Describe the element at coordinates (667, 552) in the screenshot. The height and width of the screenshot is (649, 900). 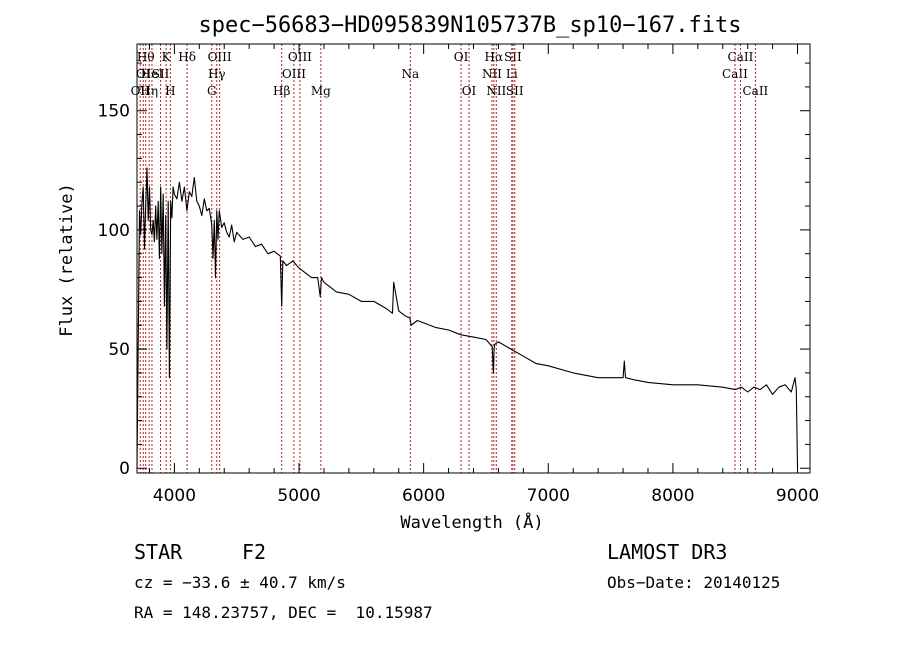
I see `survey-name: LAMOST DR3` at that location.